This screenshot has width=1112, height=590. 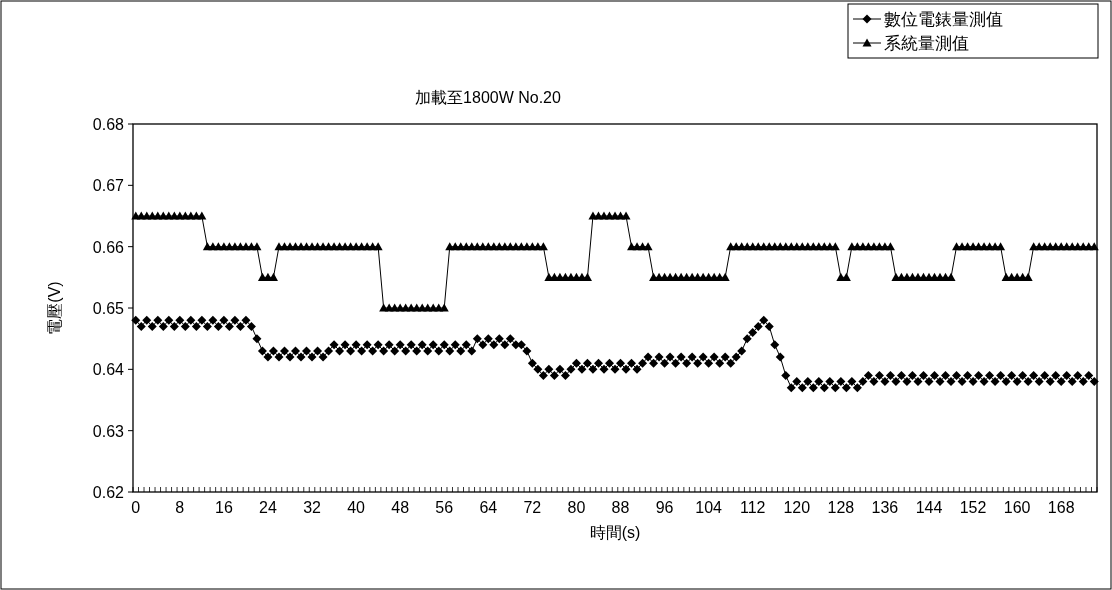 What do you see at coordinates (620, 507) in the screenshot?
I see `x-tick-label: 88` at bounding box center [620, 507].